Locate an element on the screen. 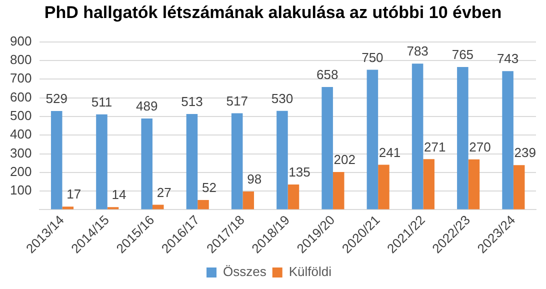 This screenshot has width=546, height=289. data-label: 511 is located at coordinates (101, 102).